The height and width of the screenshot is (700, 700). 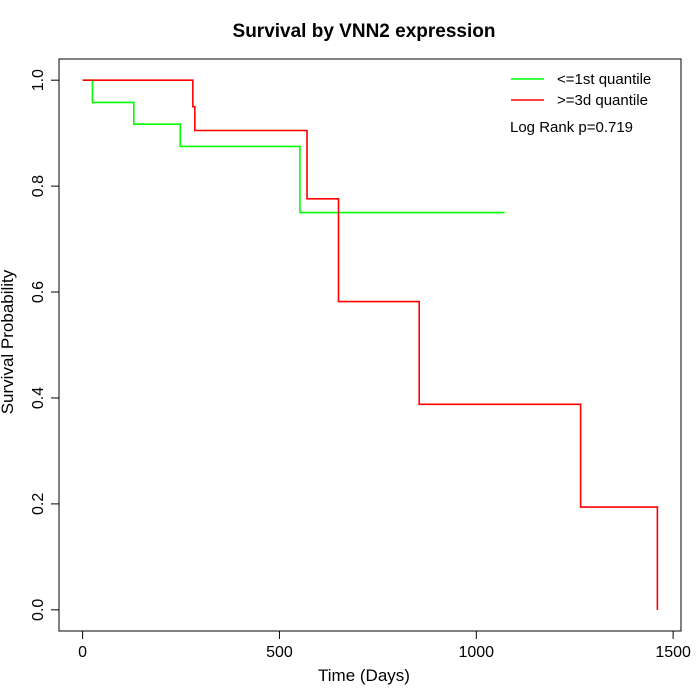 I want to click on legend: <=1st quantile >=3d quantile, so click(x=581, y=90).